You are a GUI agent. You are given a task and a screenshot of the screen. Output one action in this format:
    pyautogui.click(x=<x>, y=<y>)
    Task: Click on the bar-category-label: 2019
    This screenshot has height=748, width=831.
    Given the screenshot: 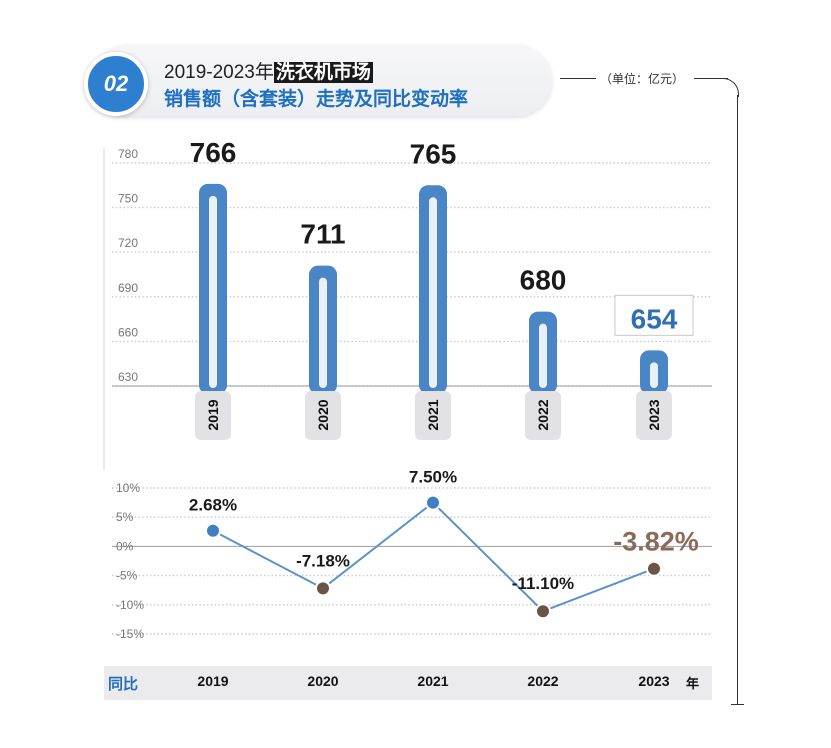 What is the action you would take?
    pyautogui.click(x=213, y=414)
    